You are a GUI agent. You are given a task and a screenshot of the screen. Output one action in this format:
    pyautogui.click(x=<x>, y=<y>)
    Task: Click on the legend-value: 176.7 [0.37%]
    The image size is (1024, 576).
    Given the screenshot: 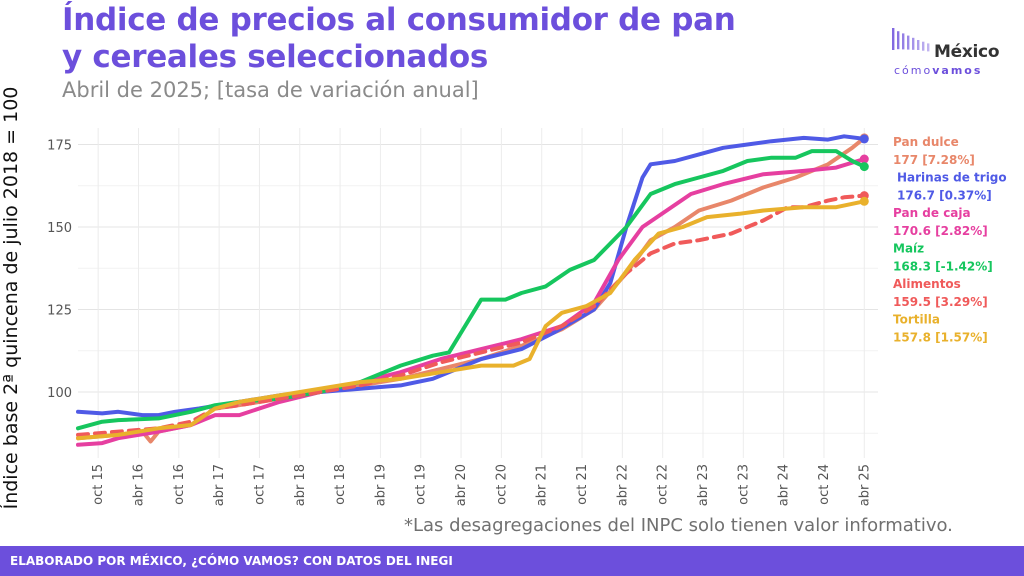 What is the action you would take?
    pyautogui.click(x=944, y=196)
    